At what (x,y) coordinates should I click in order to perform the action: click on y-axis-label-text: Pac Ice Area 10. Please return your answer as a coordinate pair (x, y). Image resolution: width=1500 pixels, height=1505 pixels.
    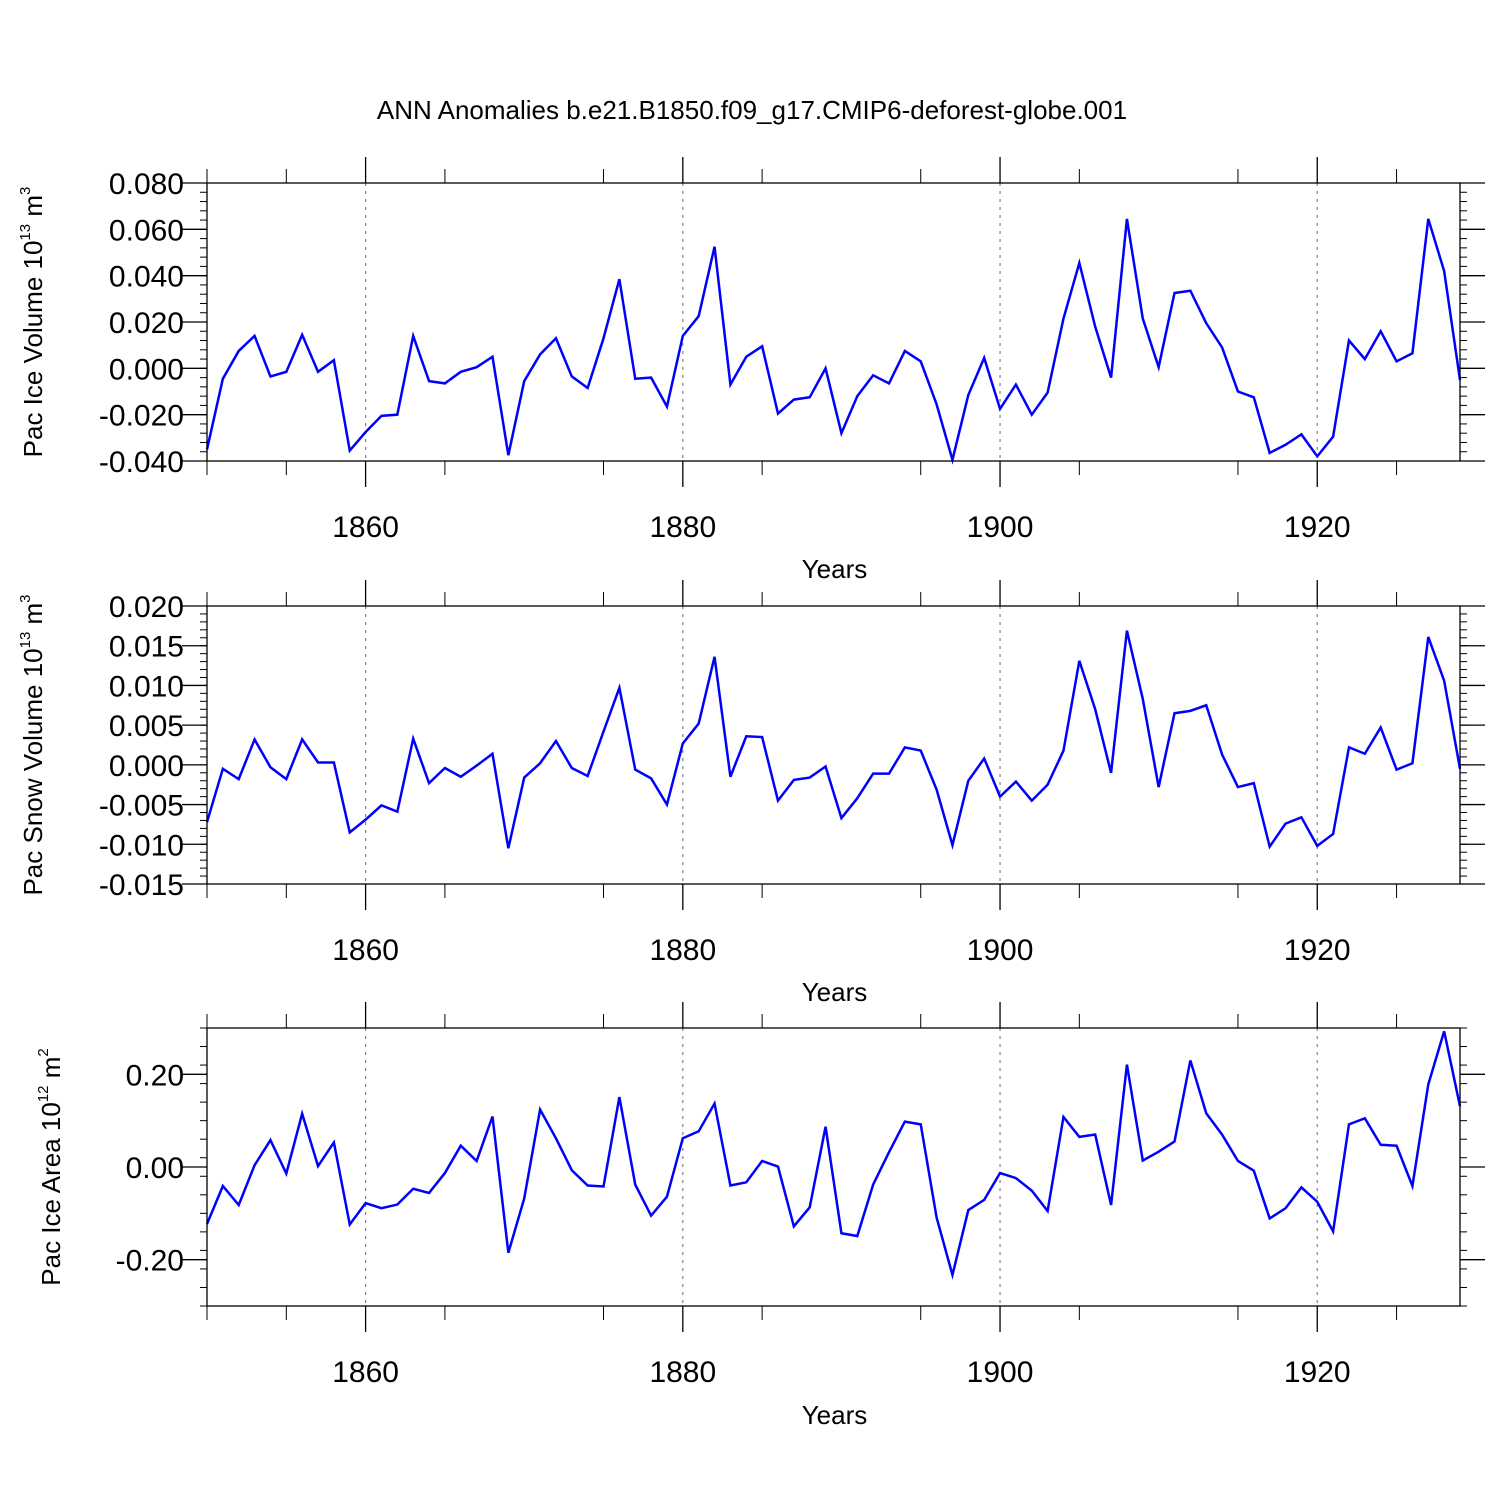
    Looking at the image, I should click on (51, 1194).